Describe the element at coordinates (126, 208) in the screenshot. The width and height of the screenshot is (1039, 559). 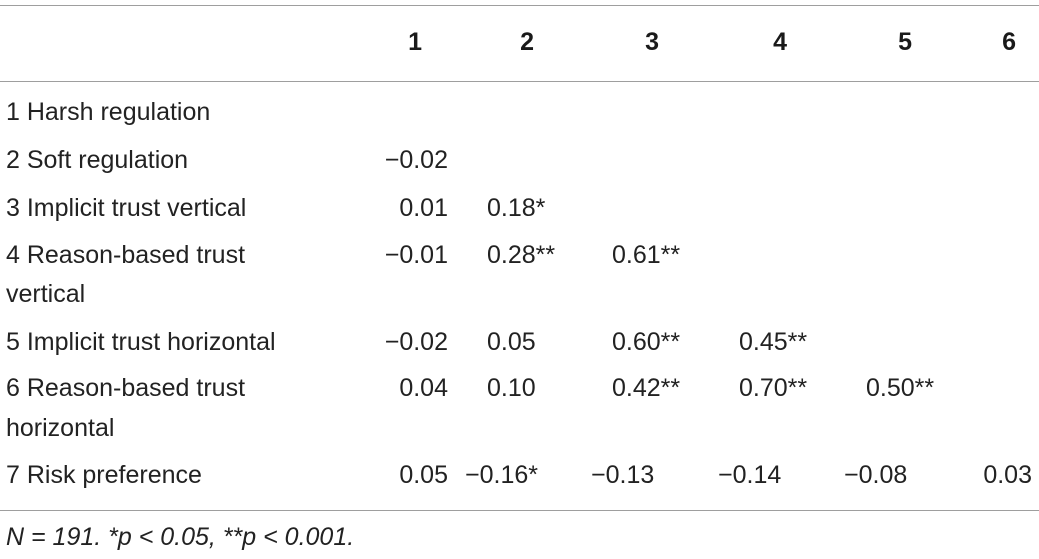
I see `row-label: 3 Implicit trust vertical` at that location.